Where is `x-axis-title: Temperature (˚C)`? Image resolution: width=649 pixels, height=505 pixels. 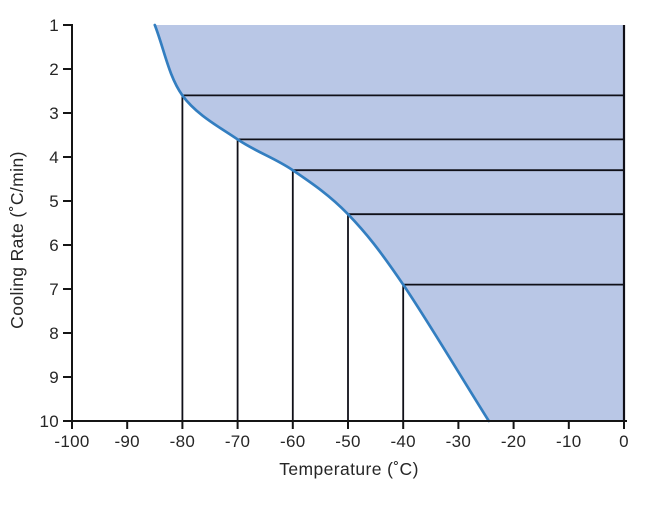 x-axis-title: Temperature (˚C) is located at coordinates (349, 469).